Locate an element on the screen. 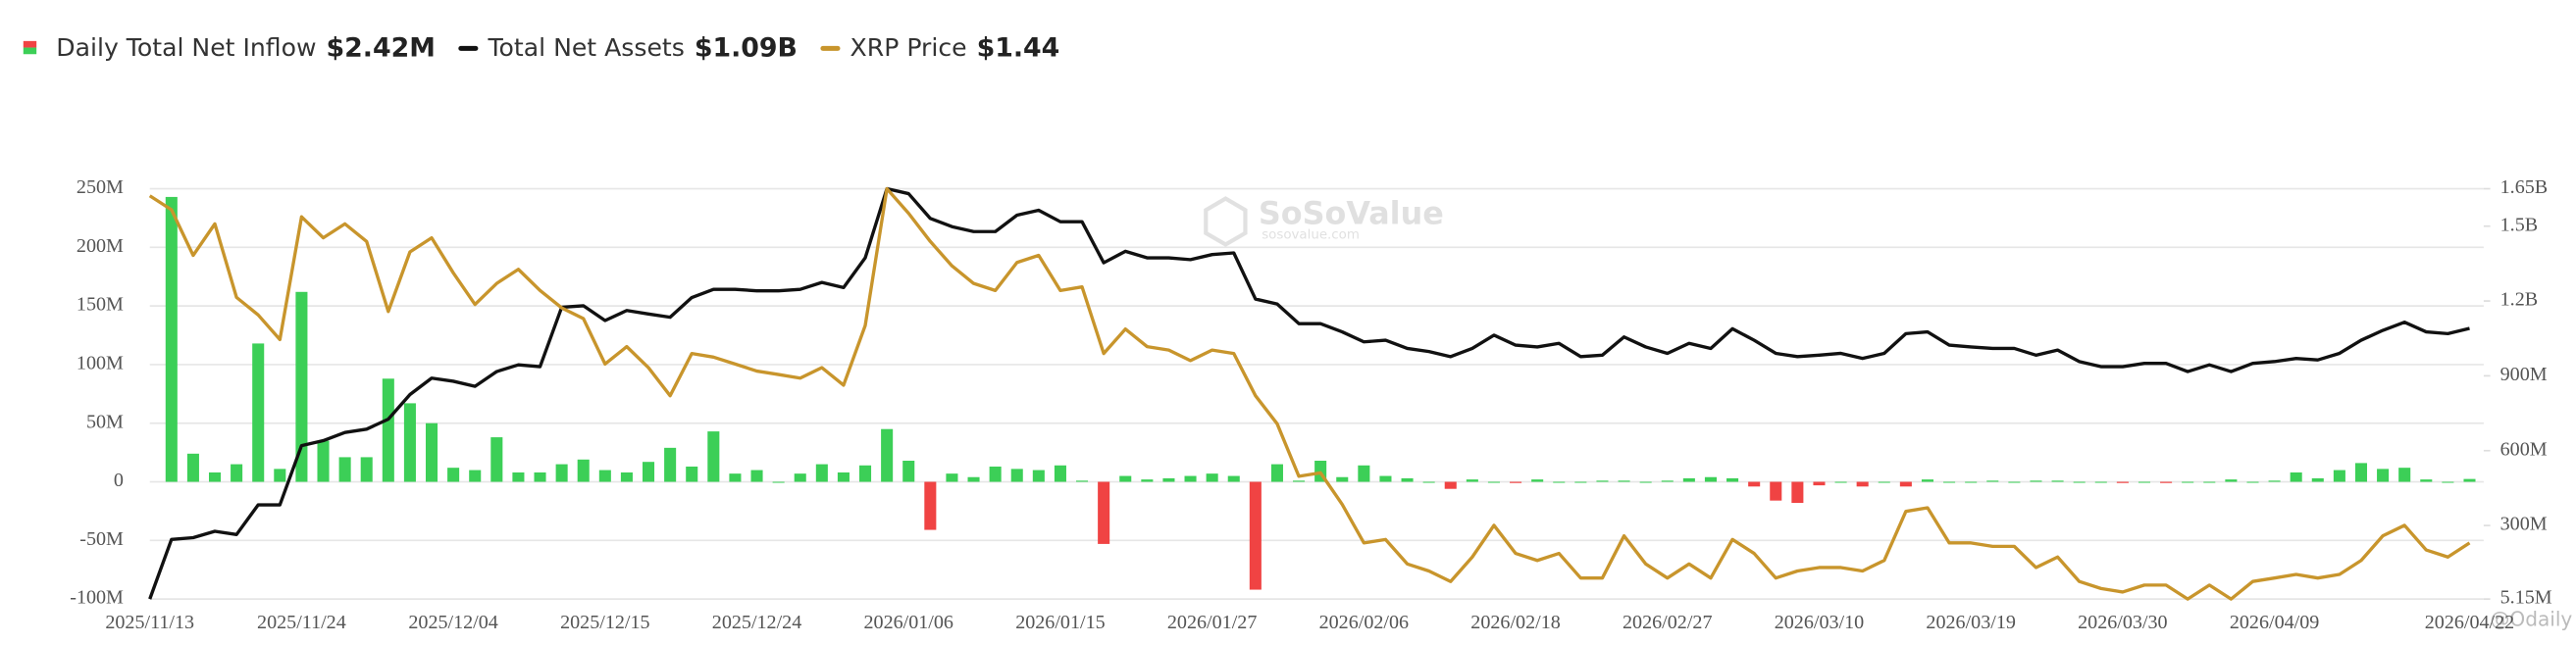 The width and height of the screenshot is (2576, 645). watermark-logo: SoSoValue sosovalue.com is located at coordinates (1324, 220).